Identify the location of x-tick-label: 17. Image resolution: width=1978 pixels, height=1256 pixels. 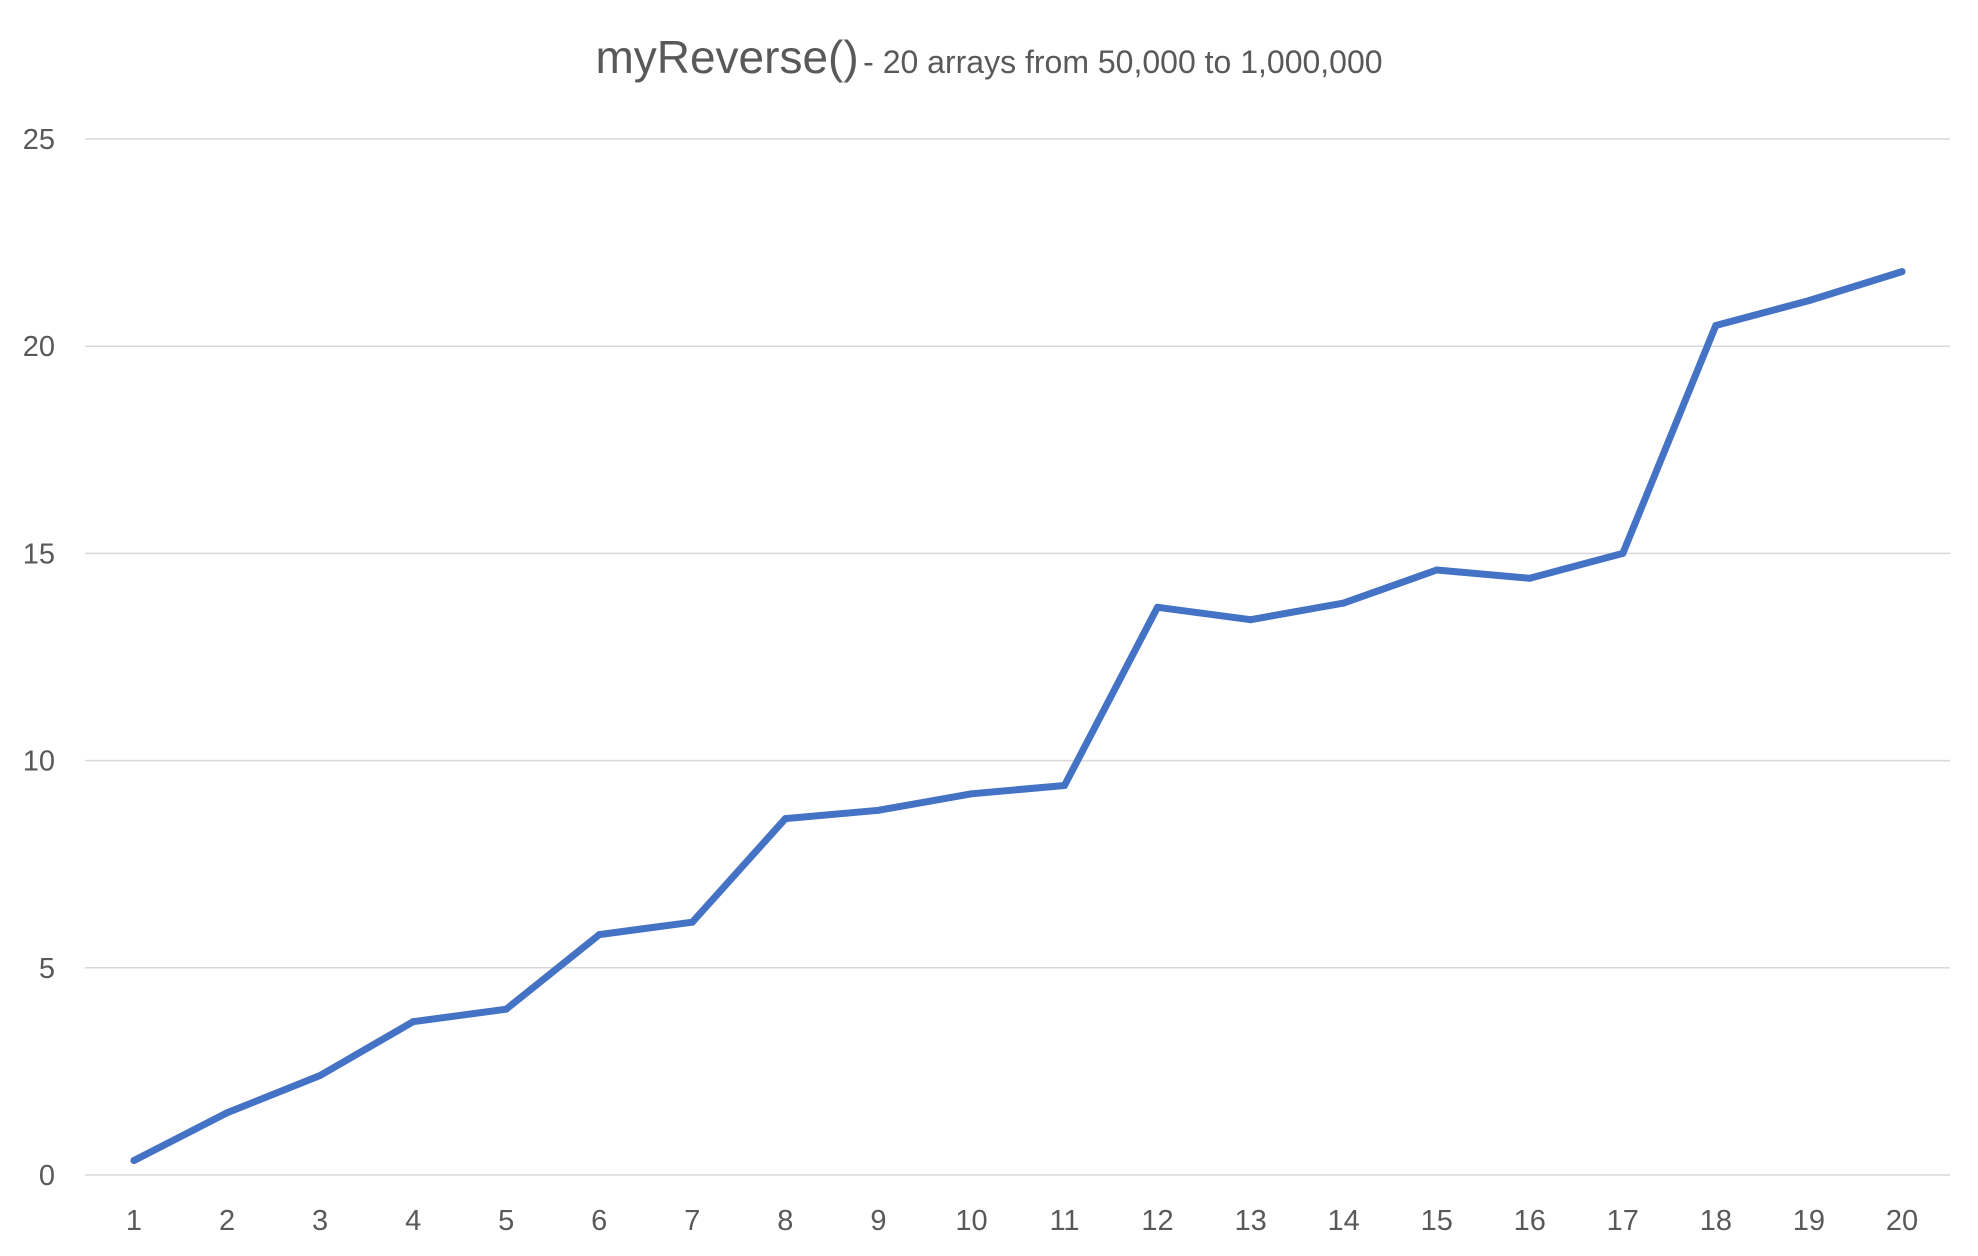
(1623, 1221).